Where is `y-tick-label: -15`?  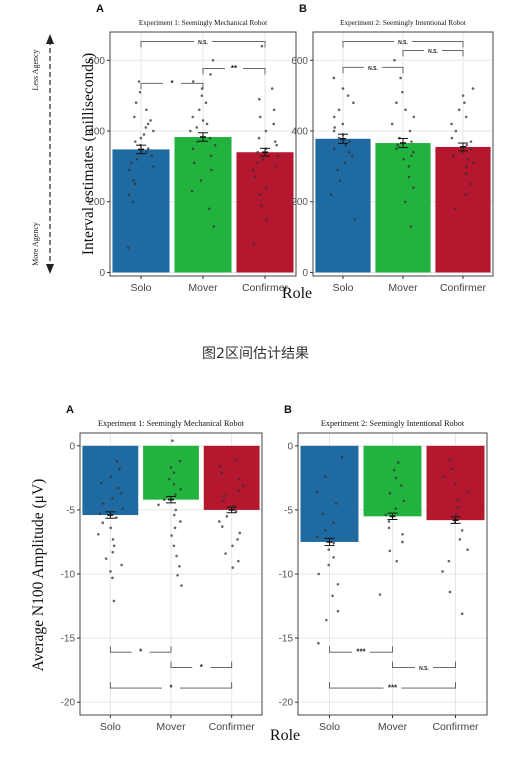
y-tick-label: -15 is located at coordinates (68, 639).